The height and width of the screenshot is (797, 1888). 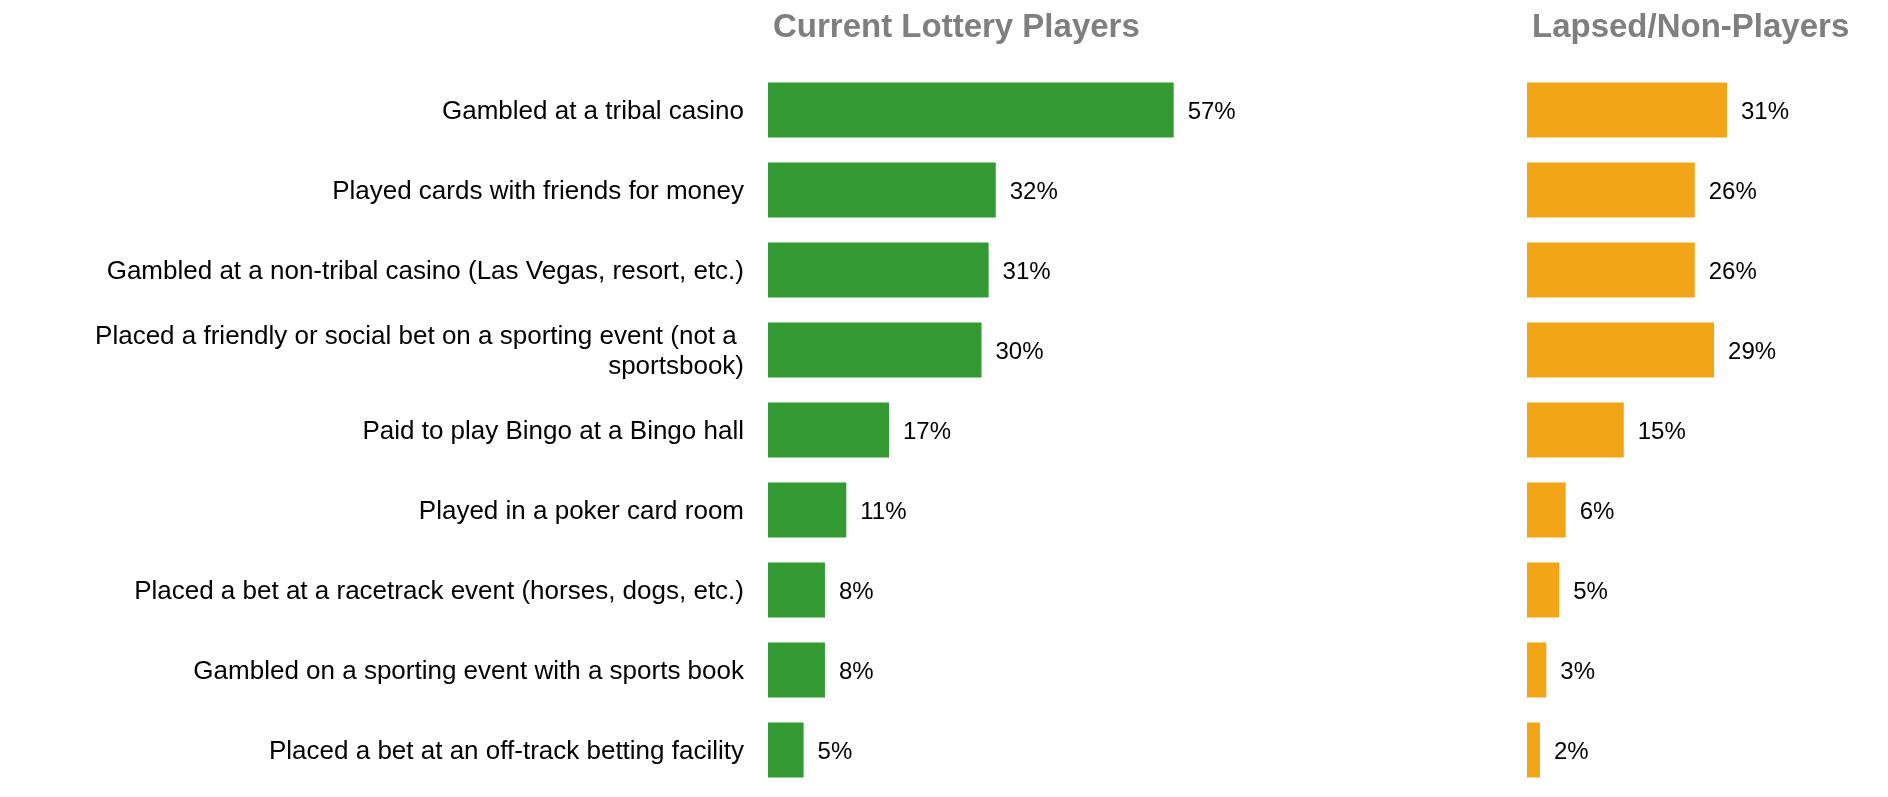 I want to click on y-tick-label: Gambled at a non-tribal casino (Las Vegas, resort, etc.), so click(x=425, y=270).